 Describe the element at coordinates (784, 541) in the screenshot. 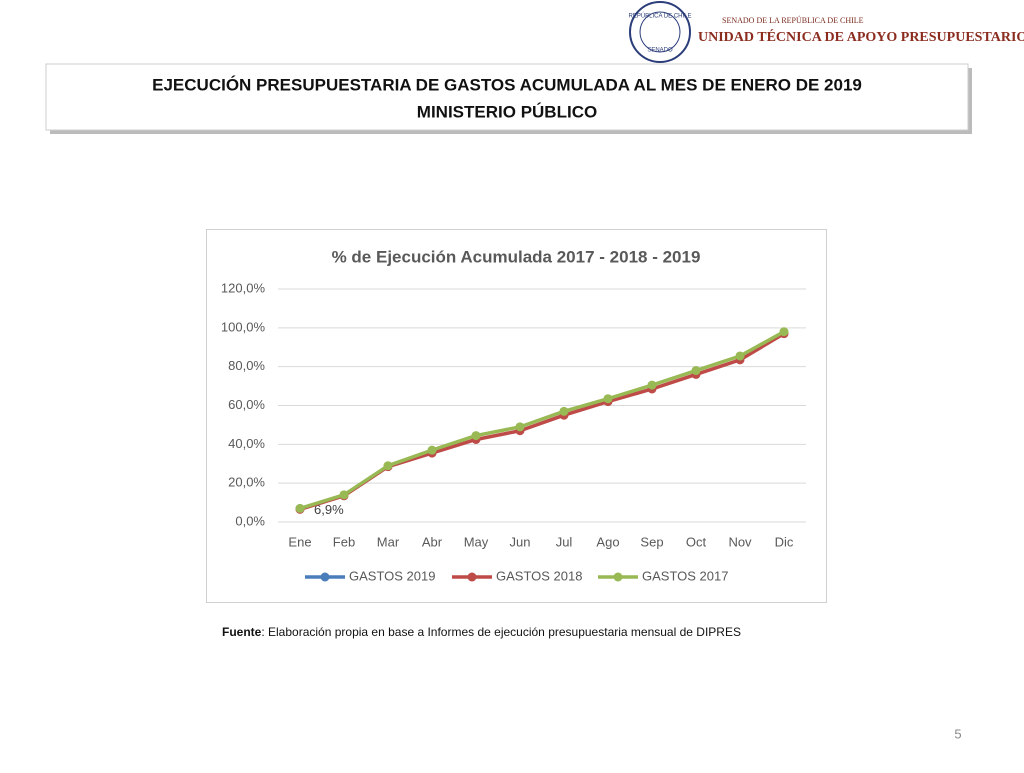

I see `x-tick-label: Dic` at that location.